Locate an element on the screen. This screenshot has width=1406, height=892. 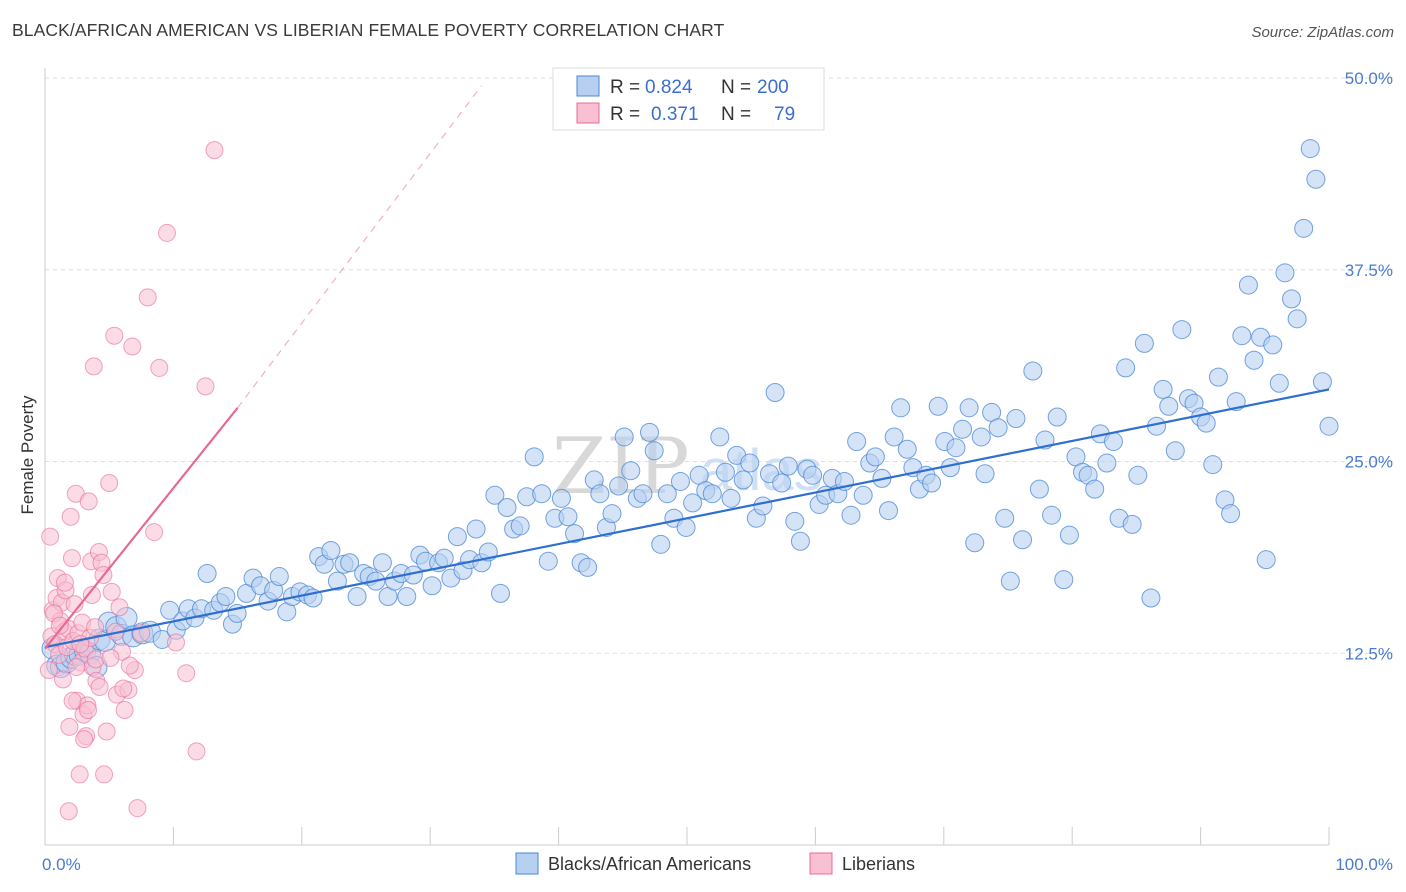
y-tick-label: 12.5% is located at coordinates (1369, 653).